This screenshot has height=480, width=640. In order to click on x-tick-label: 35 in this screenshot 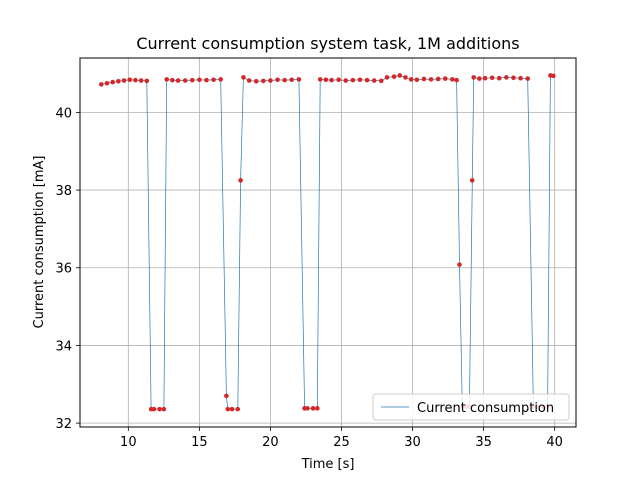, I will do `click(483, 442)`.